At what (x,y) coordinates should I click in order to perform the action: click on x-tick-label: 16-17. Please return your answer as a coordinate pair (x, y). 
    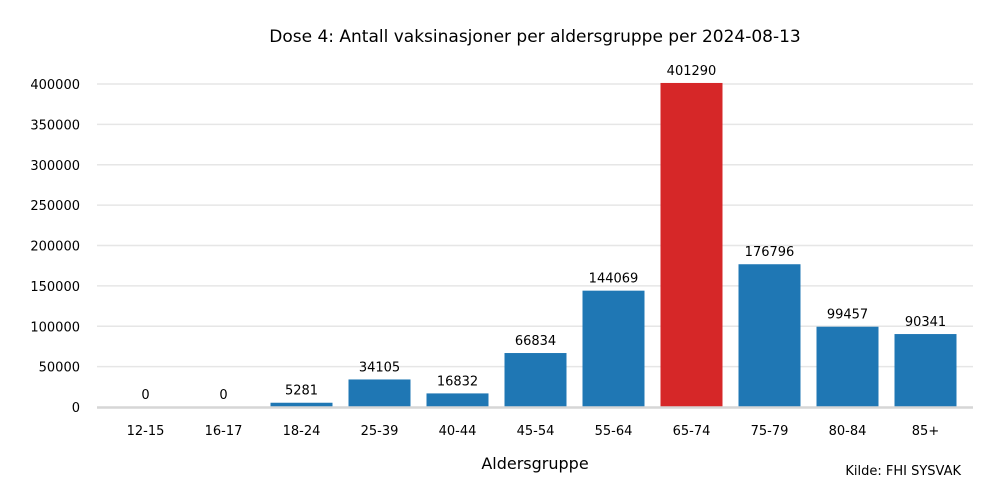
    Looking at the image, I should click on (224, 431).